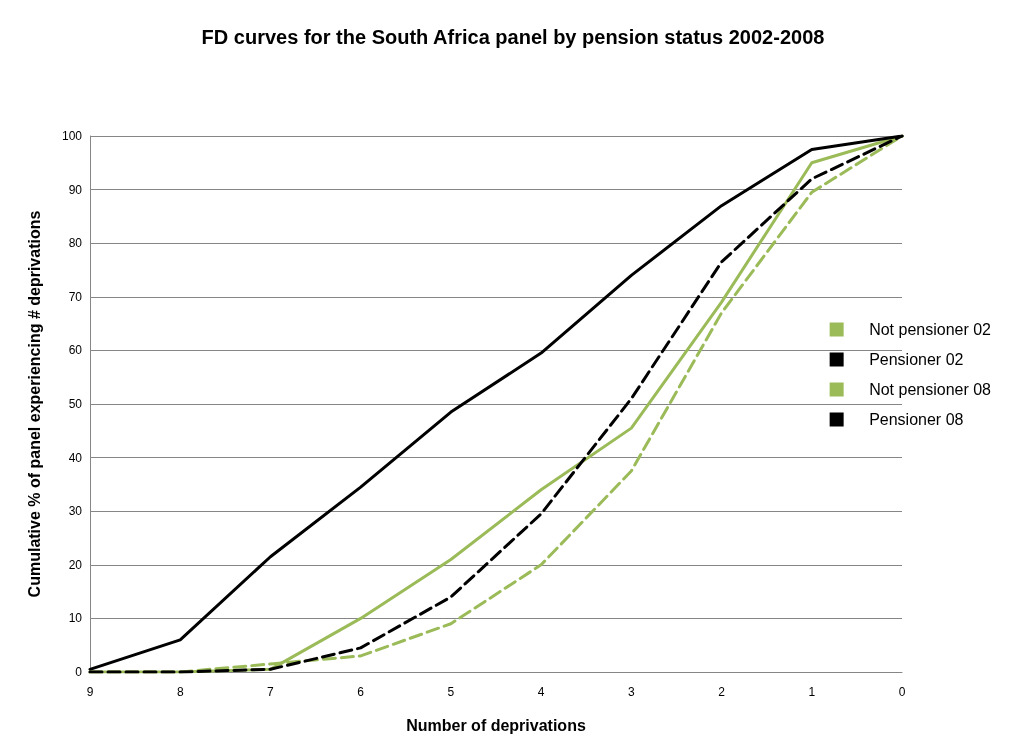 The width and height of the screenshot is (1026, 749). Describe the element at coordinates (722, 692) in the screenshot. I see `x-tick-label: 2` at that location.